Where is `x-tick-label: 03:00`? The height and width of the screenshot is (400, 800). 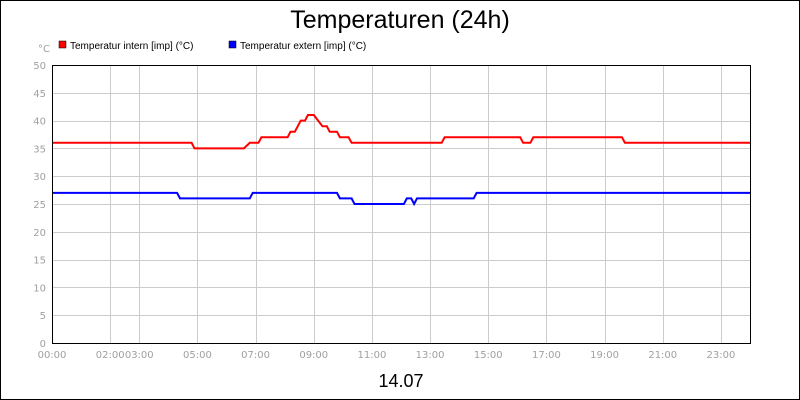 x-tick-label: 03:00 is located at coordinates (139, 355).